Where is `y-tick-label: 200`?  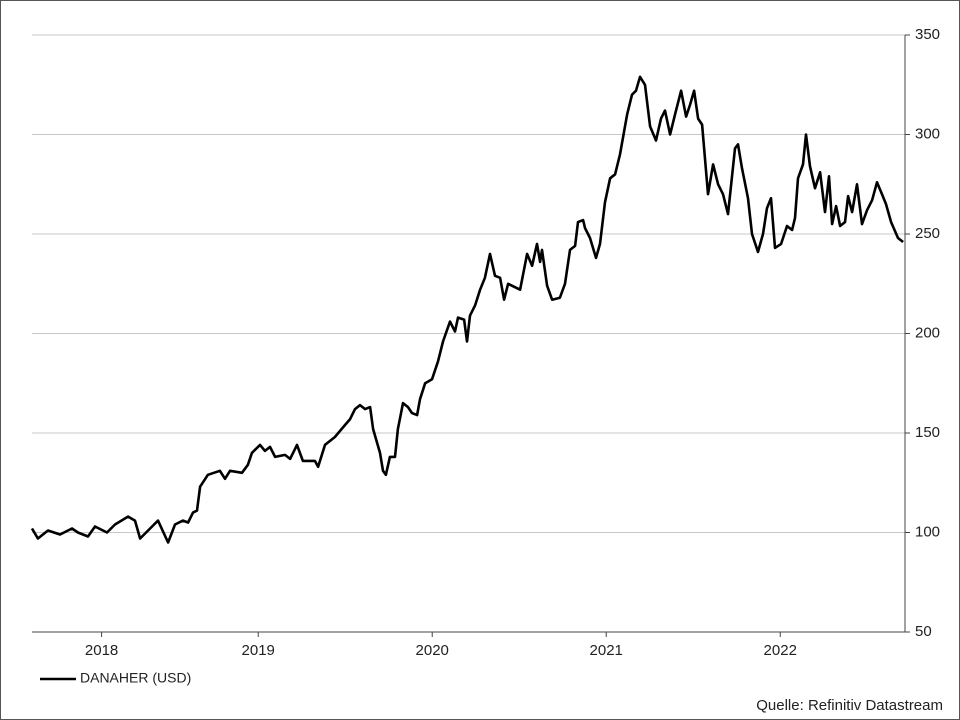 y-tick-label: 200 is located at coordinates (927, 332).